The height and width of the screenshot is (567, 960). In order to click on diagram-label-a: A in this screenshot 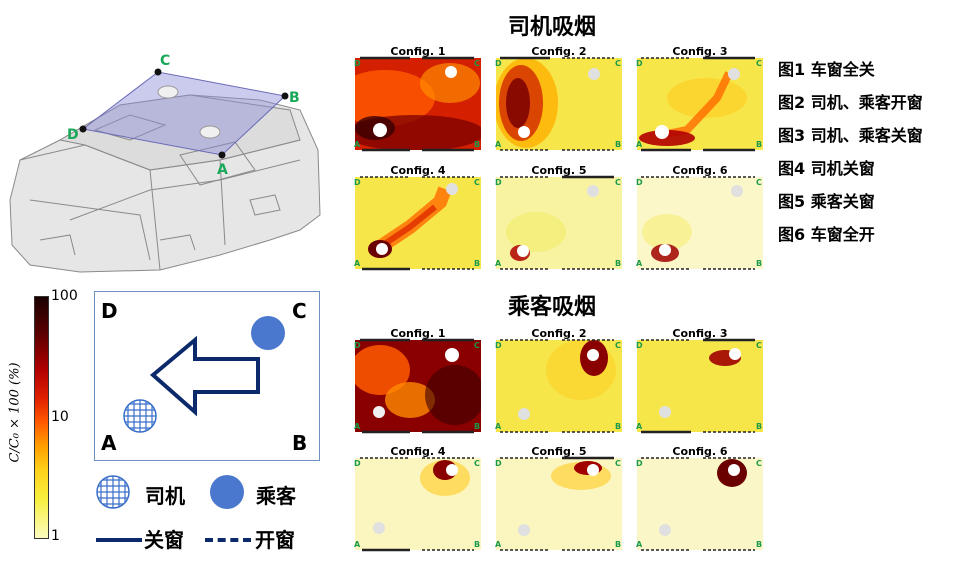, I will do `click(109, 443)`.